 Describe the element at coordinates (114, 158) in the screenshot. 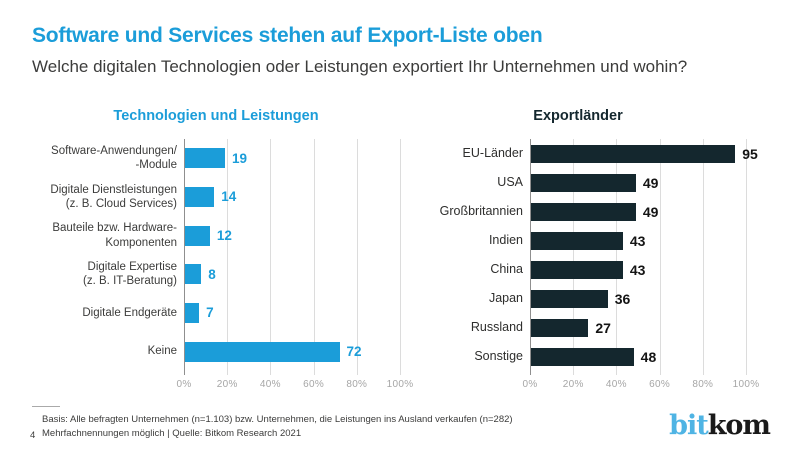

I see `category-label: Software-Anwendungen/ -Module` at that location.